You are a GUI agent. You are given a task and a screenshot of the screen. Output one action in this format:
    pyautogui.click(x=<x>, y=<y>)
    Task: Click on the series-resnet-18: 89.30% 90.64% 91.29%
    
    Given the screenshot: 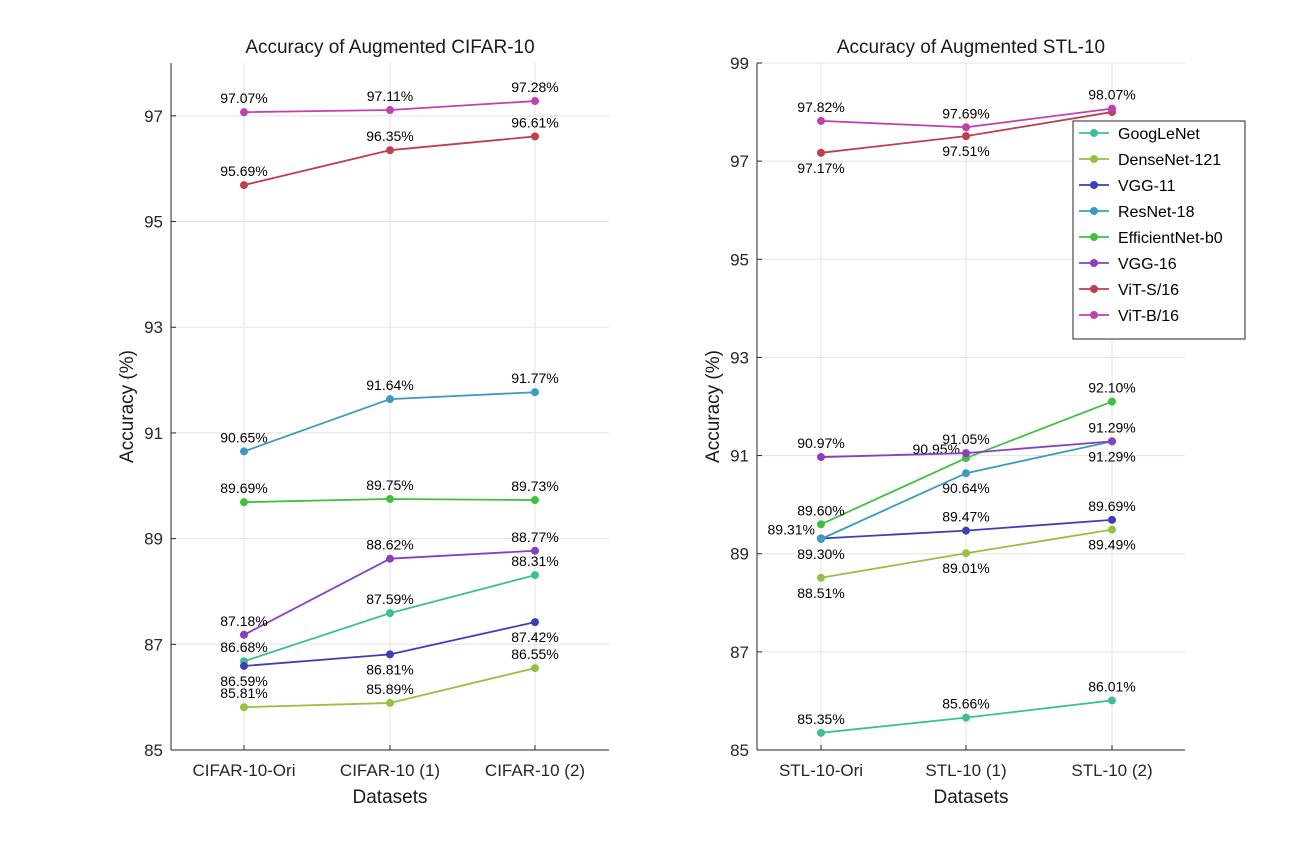 What is the action you would take?
    pyautogui.click(x=966, y=499)
    